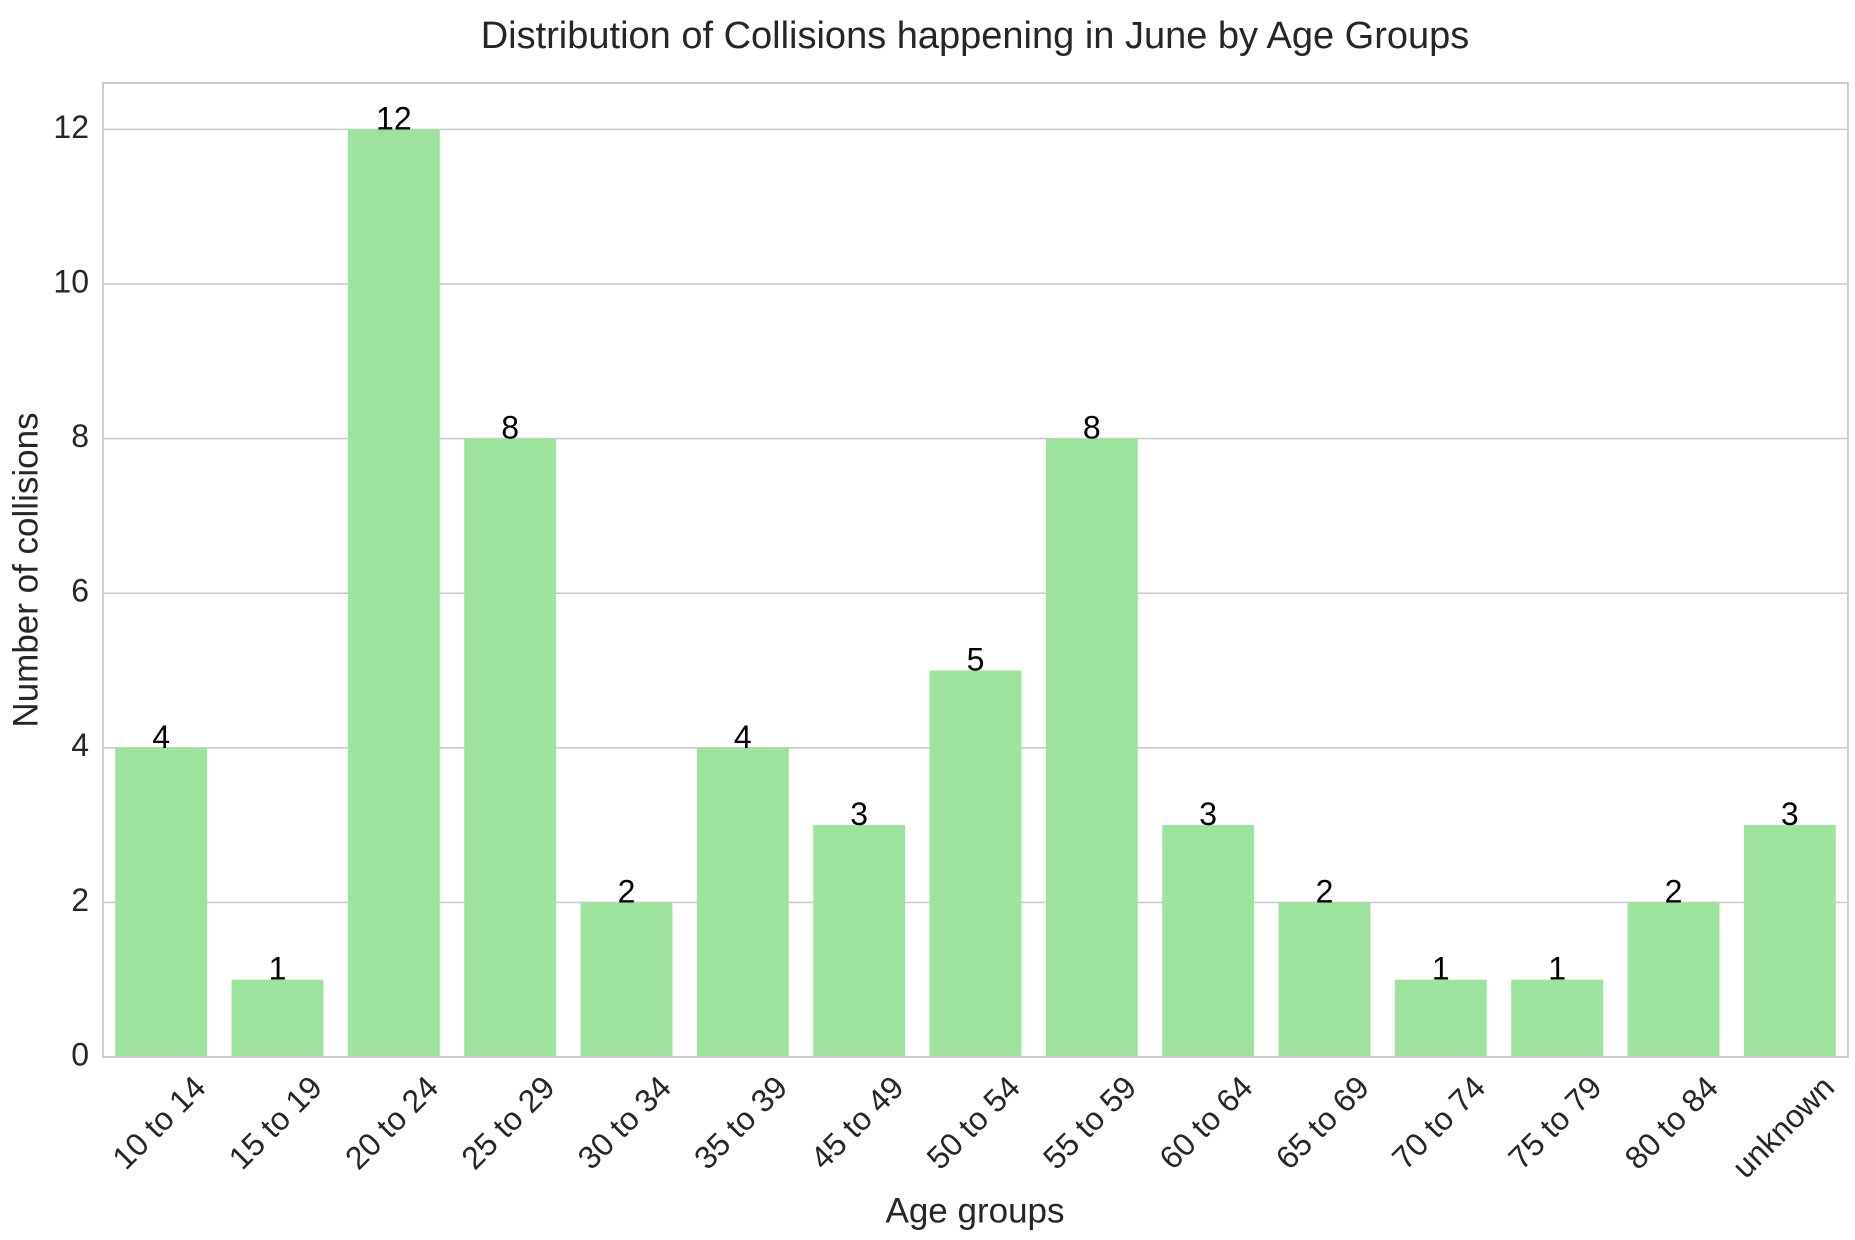 This screenshot has width=1855, height=1240. I want to click on y-tick-label: 8, so click(80, 436).